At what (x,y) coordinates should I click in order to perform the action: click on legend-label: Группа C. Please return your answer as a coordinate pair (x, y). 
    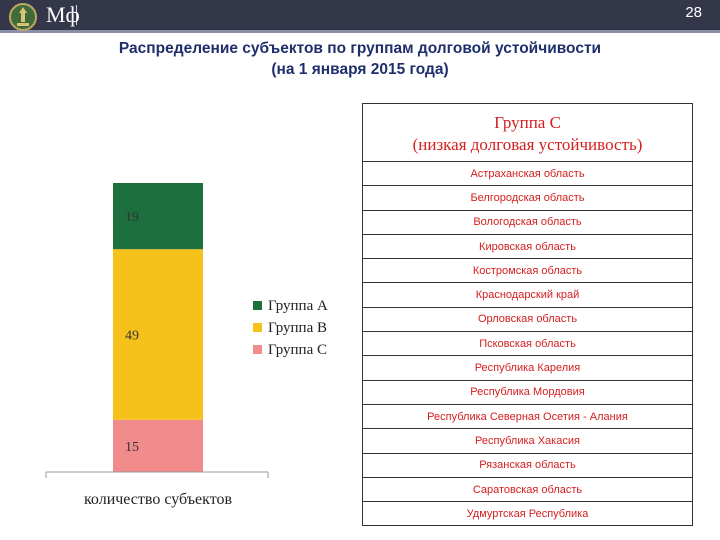
    Looking at the image, I should click on (297, 350).